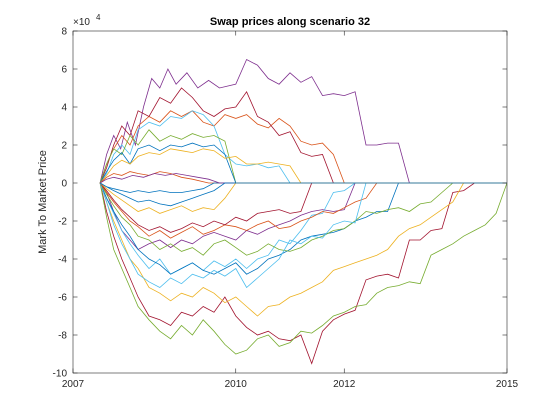  What do you see at coordinates (64, 146) in the screenshot?
I see `y-tick-label: 2` at bounding box center [64, 146].